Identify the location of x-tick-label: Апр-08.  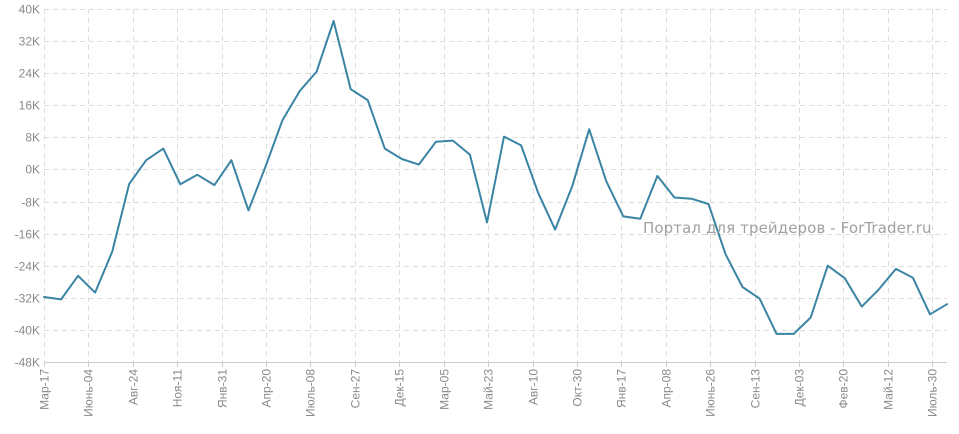
(667, 388).